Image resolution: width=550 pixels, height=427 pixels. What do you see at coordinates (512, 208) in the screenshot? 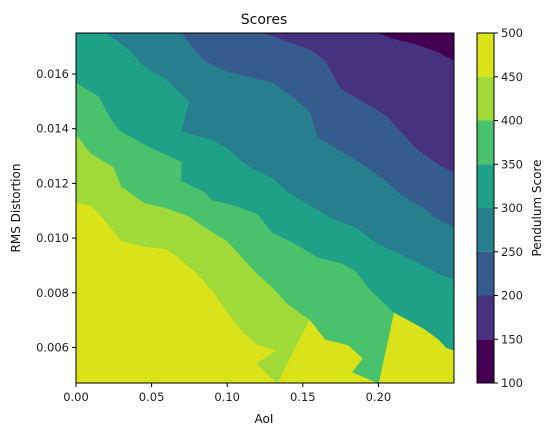
I see `colorbar-tick-label: 300` at bounding box center [512, 208].